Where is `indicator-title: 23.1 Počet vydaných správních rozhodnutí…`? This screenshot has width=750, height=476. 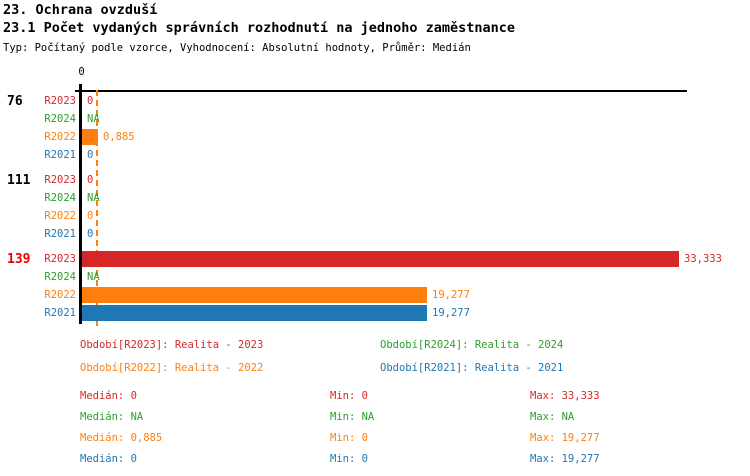
indicator-title: 23.1 Počet vydaných správních rozhodnutí… is located at coordinates (259, 28).